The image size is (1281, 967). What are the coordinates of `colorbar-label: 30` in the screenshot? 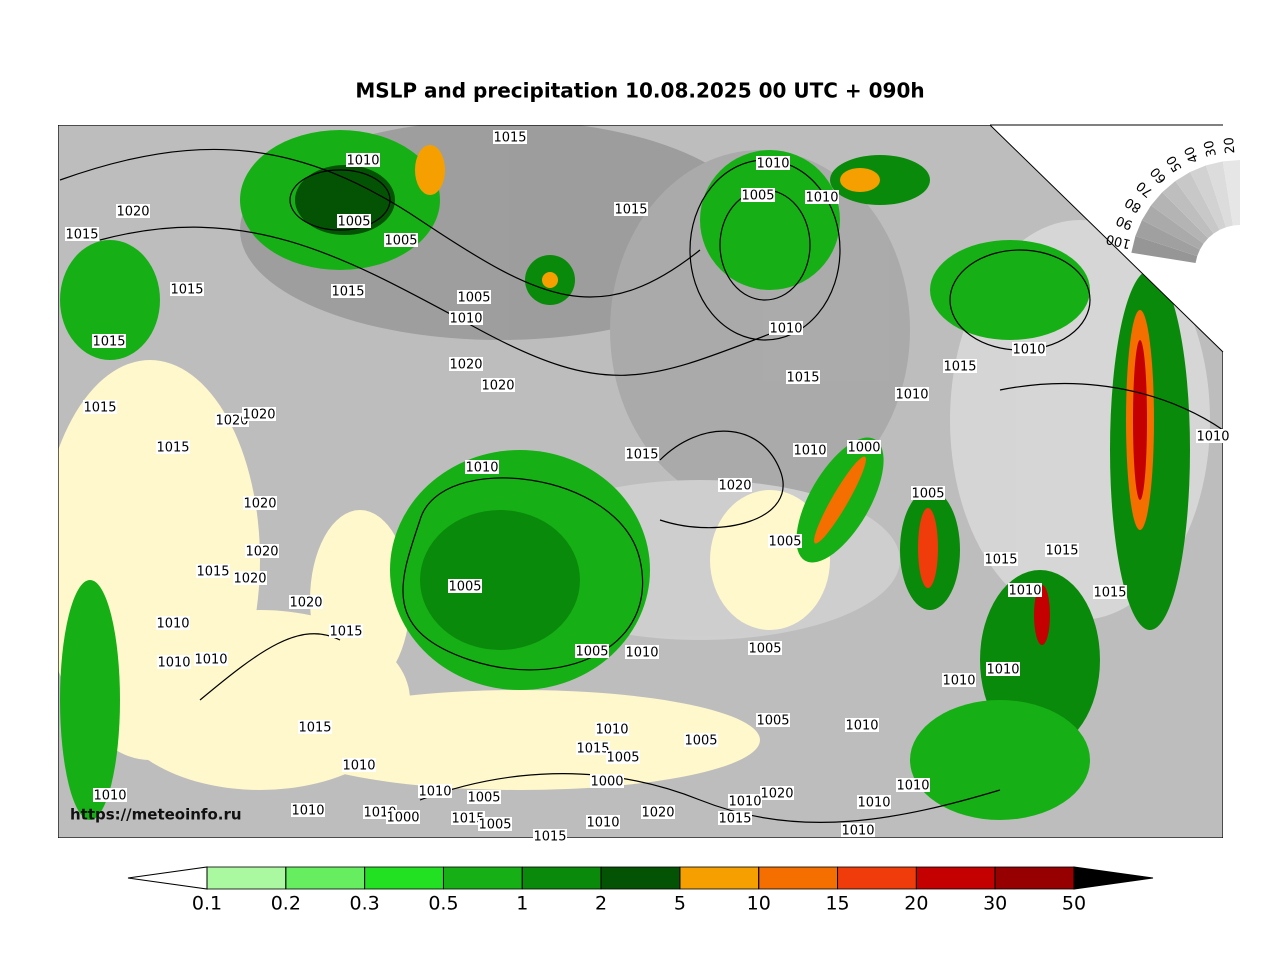 It's located at (995, 904).